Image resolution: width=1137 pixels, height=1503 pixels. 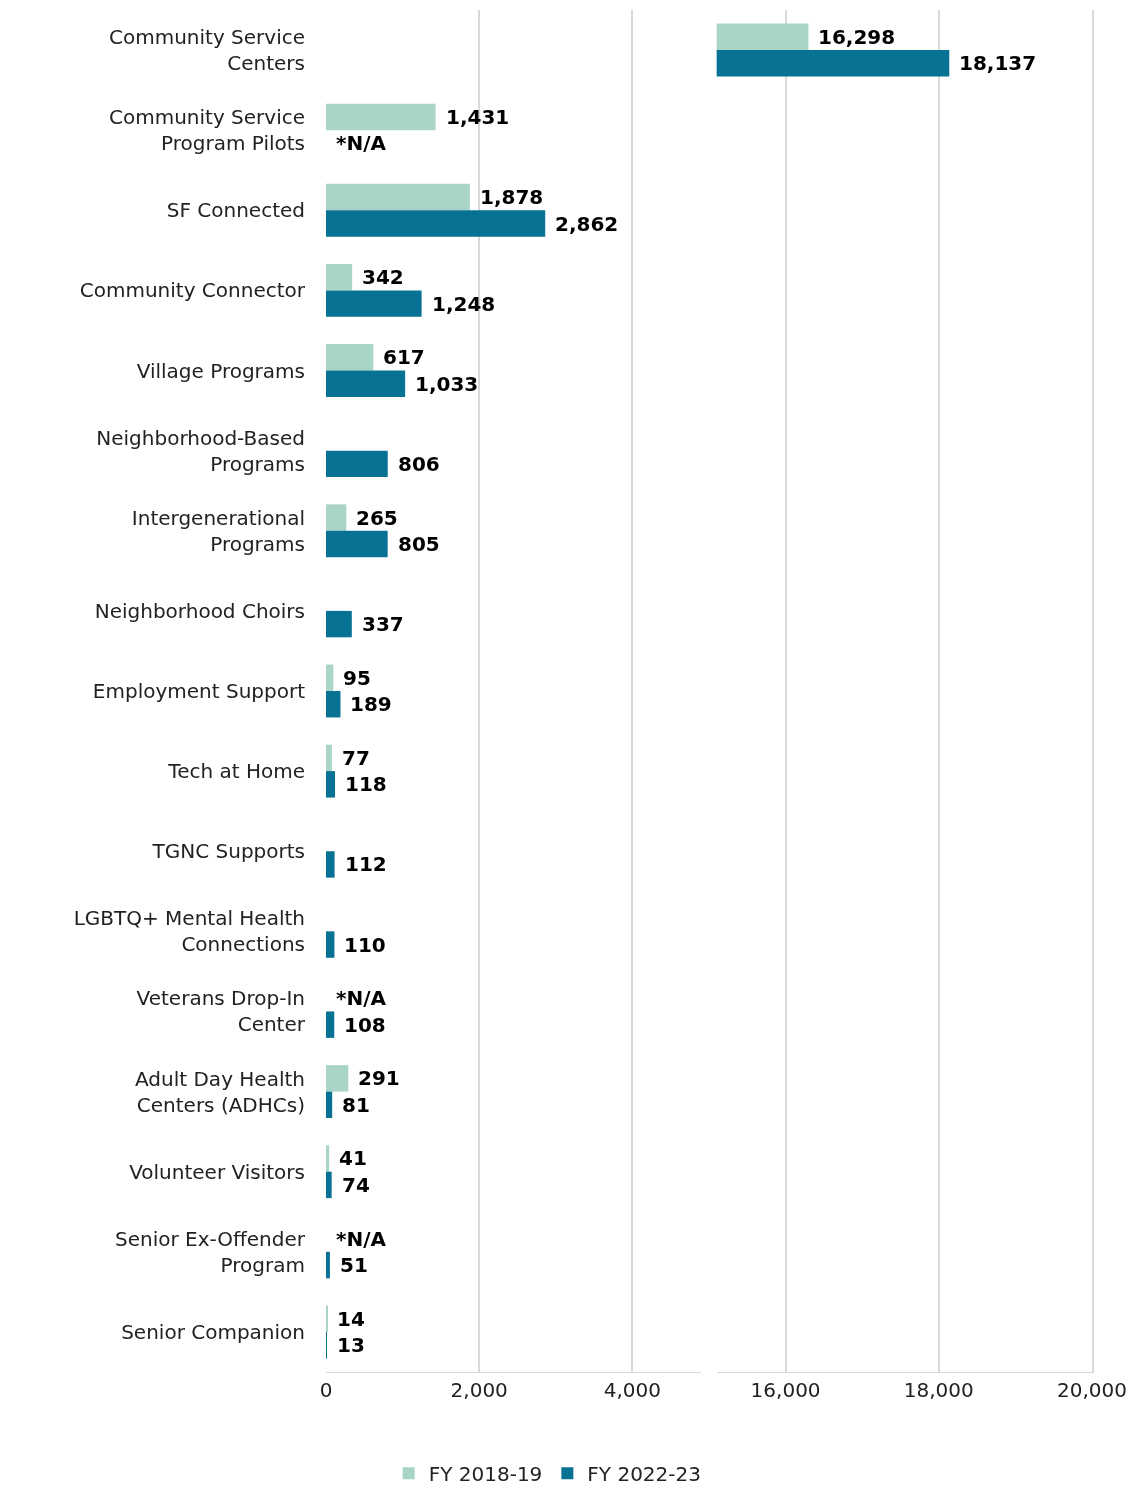 I want to click on data-label: 81, so click(x=356, y=1105).